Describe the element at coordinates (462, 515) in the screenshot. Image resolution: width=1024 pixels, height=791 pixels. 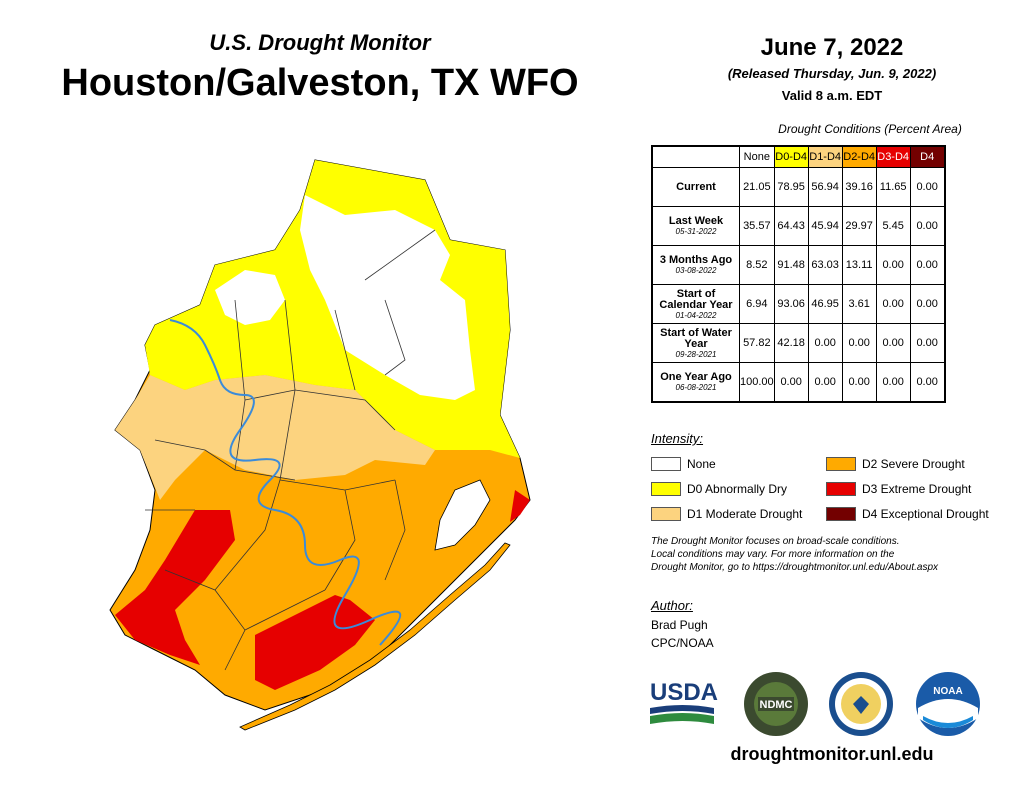
I see `galveston-bay` at that location.